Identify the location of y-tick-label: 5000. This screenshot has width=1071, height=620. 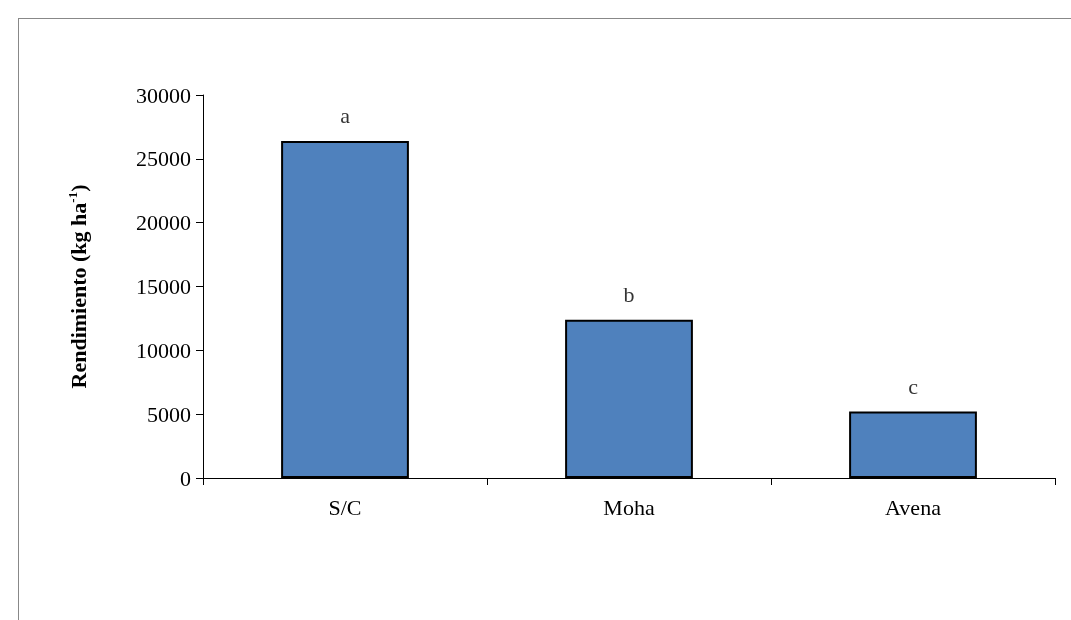
(169, 414).